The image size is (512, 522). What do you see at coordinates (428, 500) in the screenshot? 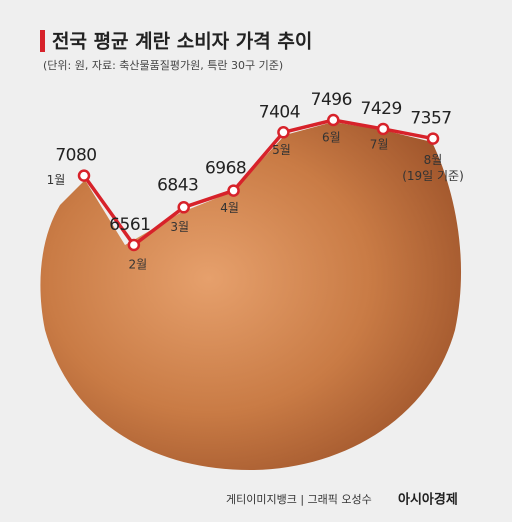
I see `publisher: 아시아경제` at bounding box center [428, 500].